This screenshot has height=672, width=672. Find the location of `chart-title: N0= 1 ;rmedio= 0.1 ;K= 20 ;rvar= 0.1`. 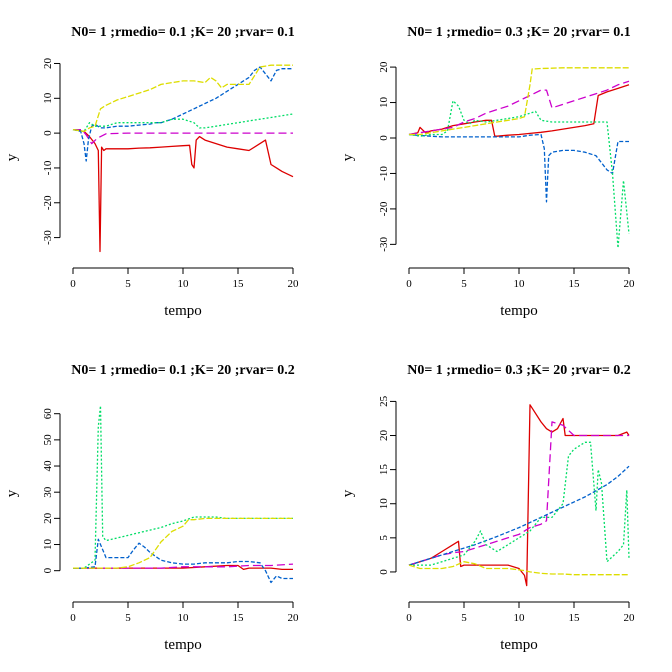

chart-title: N0= 1 ;rmedio= 0.1 ;K= 20 ;rvar= 0.1 is located at coordinates (183, 32).